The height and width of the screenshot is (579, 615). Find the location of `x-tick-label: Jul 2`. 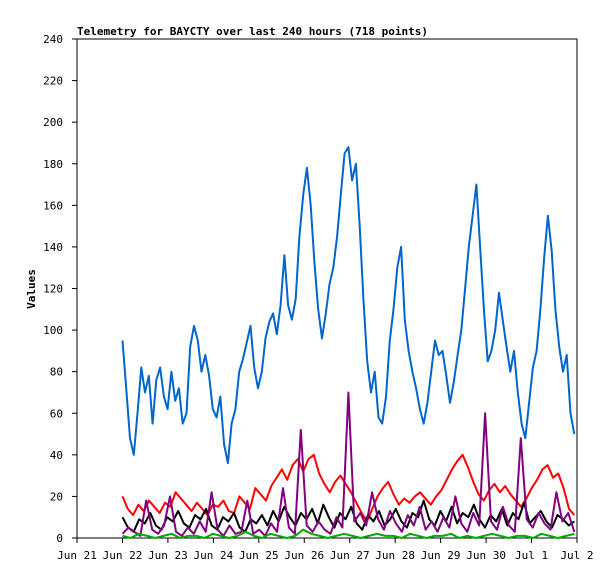

x-tick-label: Jul 2 is located at coordinates (576, 555).